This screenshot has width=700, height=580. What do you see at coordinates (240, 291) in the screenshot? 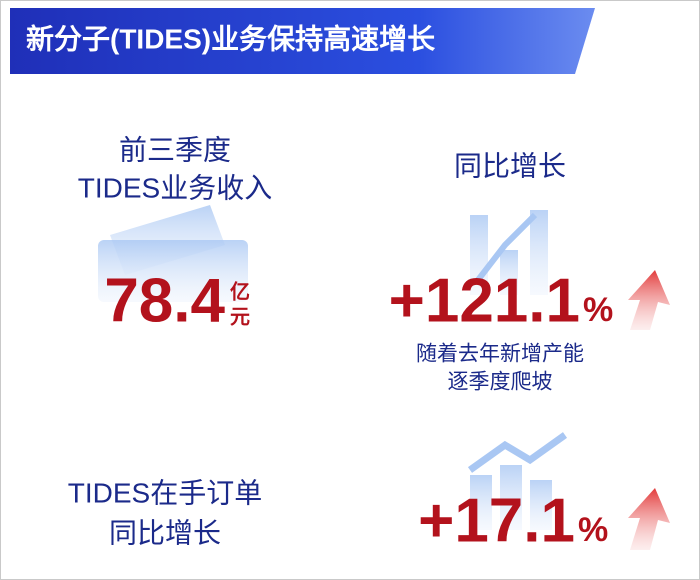
I see `unit: 亿` at bounding box center [240, 291].